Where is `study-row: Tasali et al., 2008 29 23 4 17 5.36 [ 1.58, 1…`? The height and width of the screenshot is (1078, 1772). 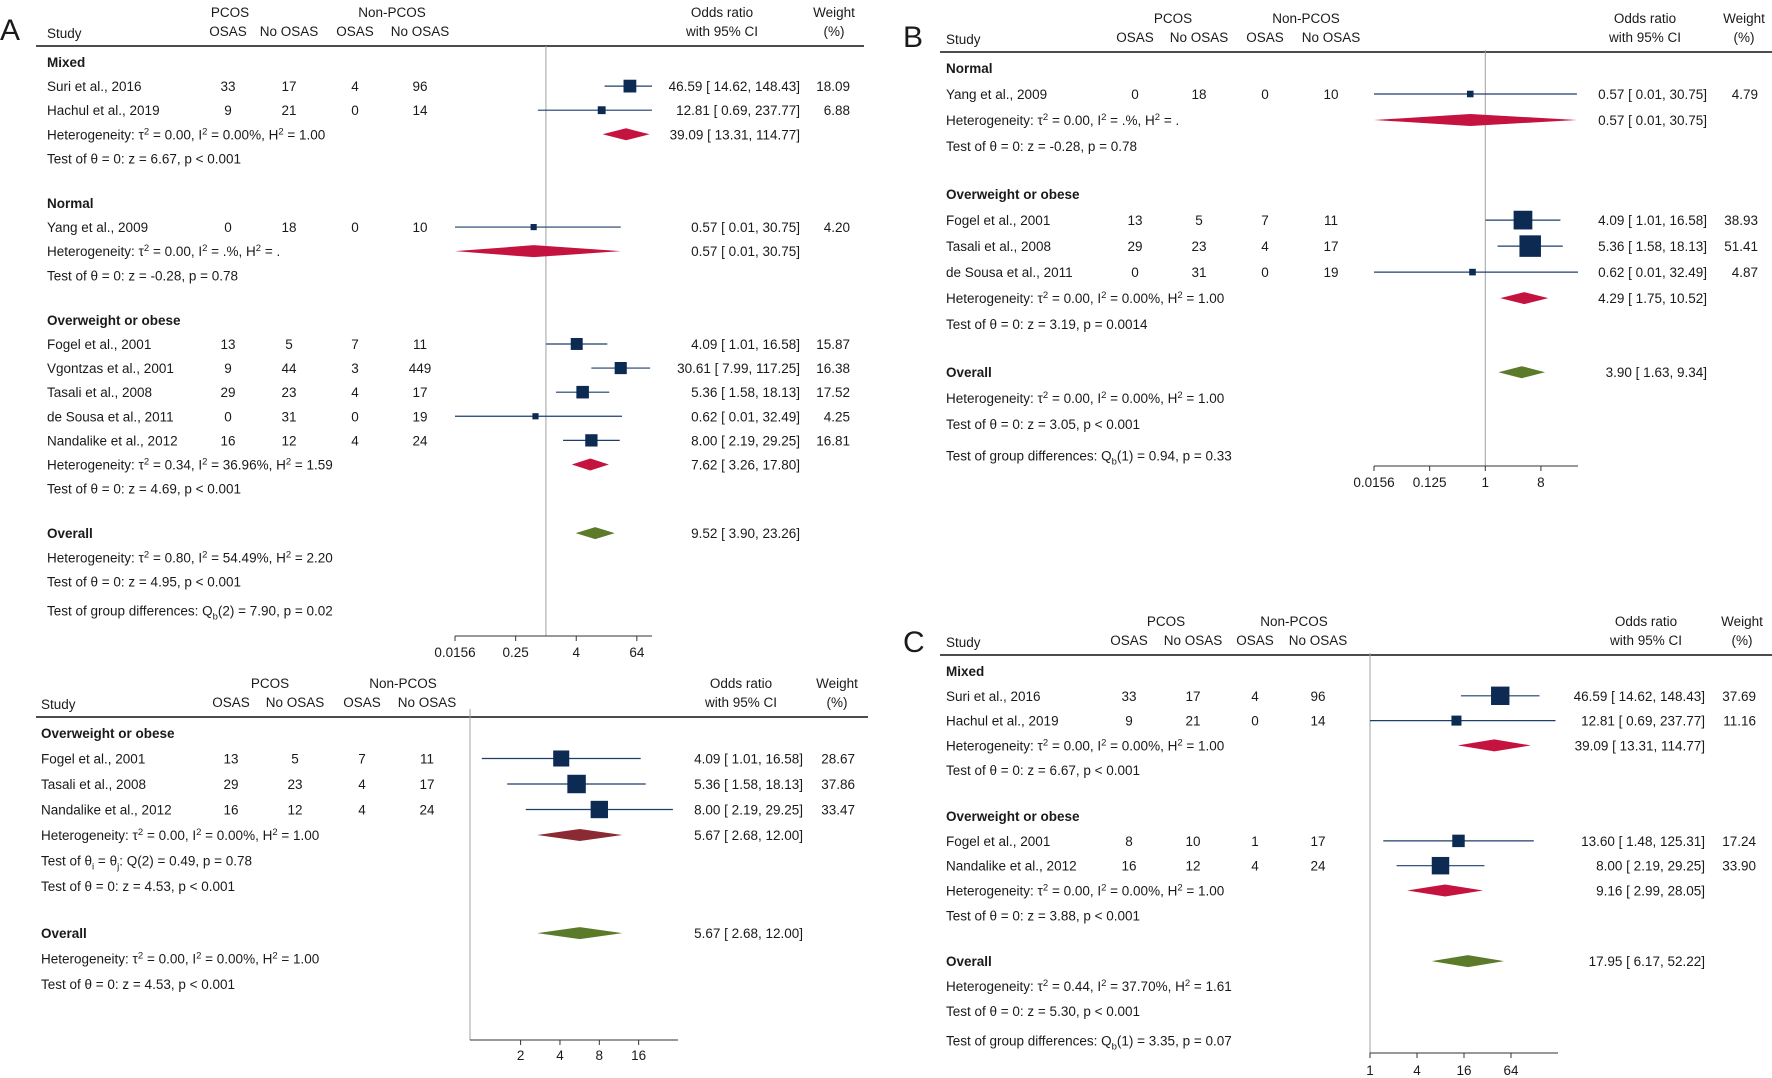 study-row: Tasali et al., 2008 29 23 4 17 5.36 [ 1.58, 1… is located at coordinates (448, 392).